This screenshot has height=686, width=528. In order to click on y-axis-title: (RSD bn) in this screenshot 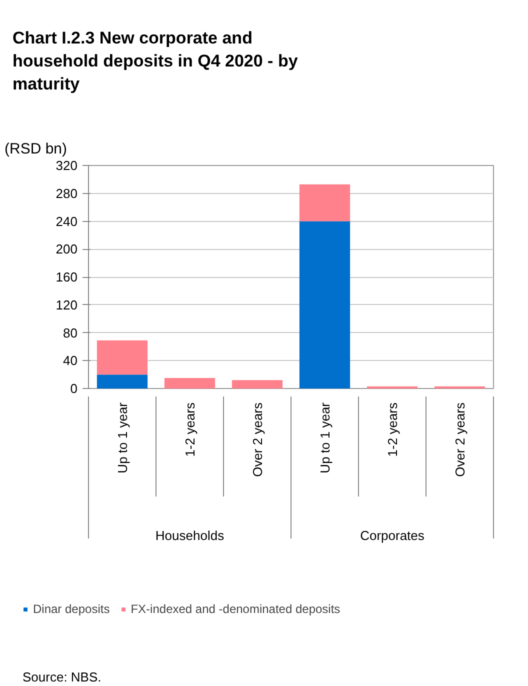, I will do `click(36, 149)`.